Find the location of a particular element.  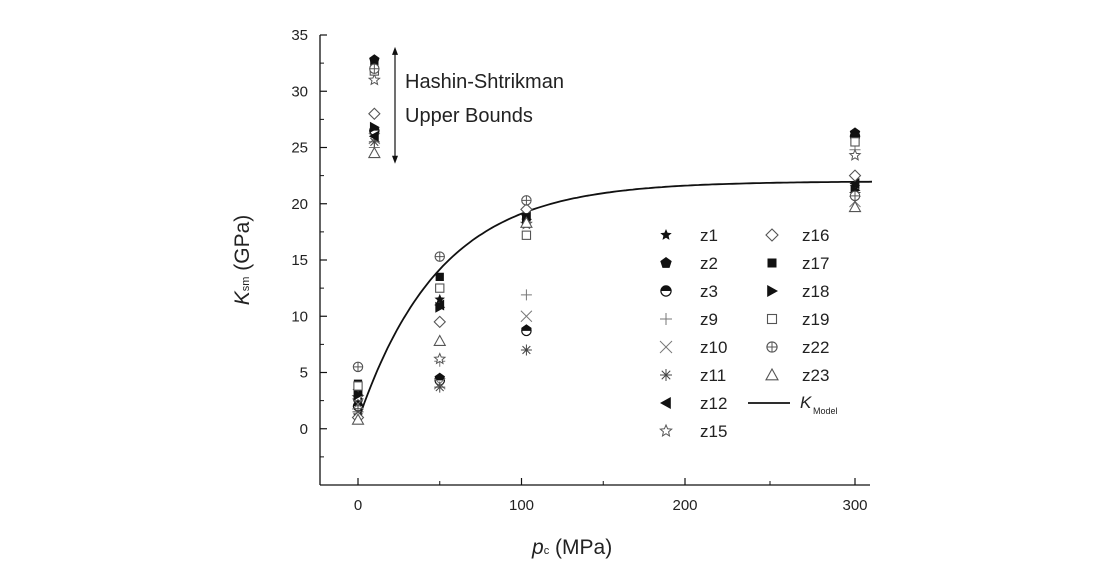

data-point-z16 is located at coordinates (855, 175).